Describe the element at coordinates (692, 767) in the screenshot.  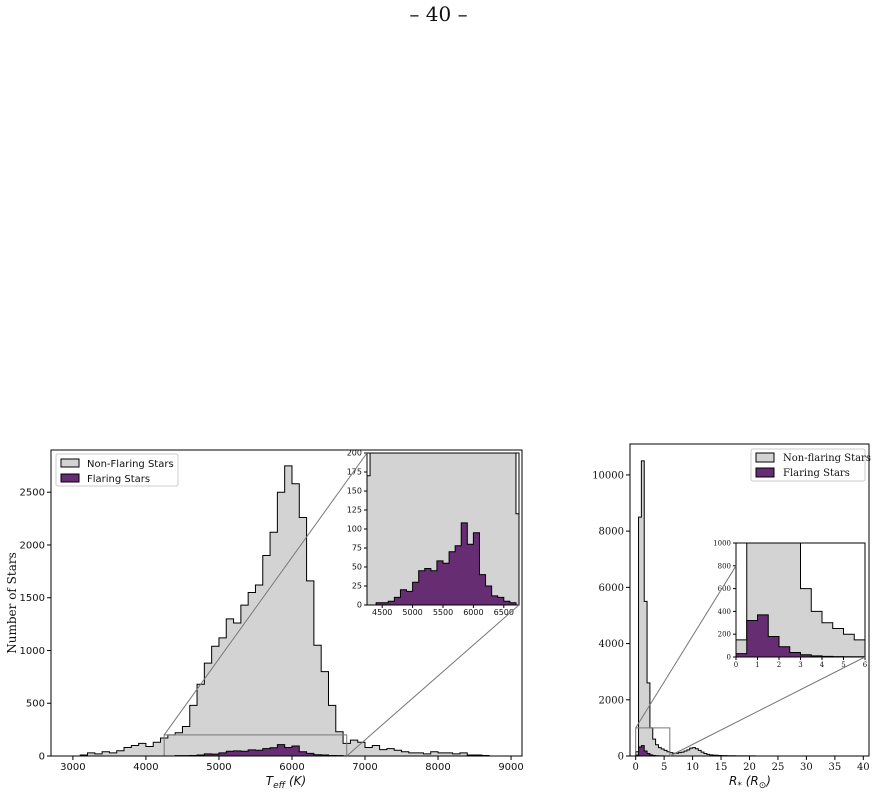
I see `radius-xtick-label: 10` at that location.